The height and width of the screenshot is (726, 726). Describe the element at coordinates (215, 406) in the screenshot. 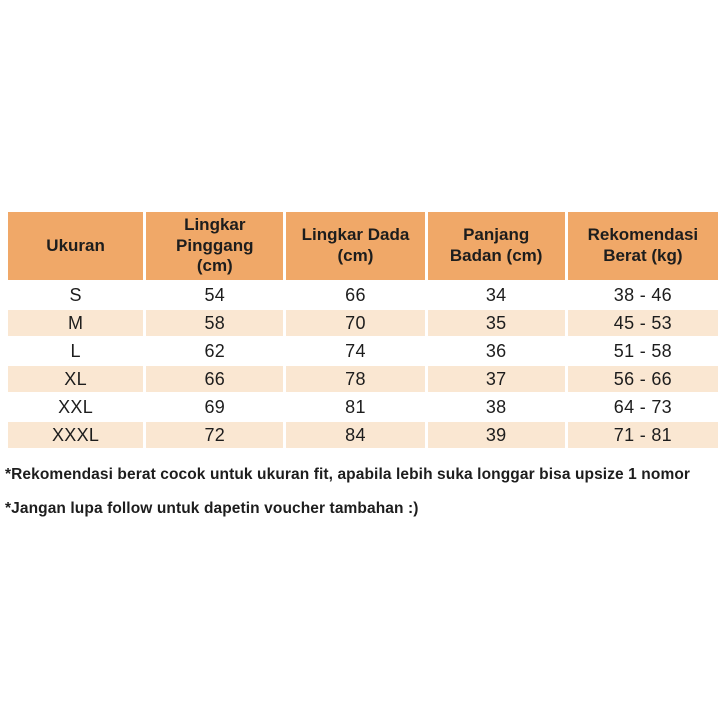

I see `cell-waist_cm: 69` at that location.